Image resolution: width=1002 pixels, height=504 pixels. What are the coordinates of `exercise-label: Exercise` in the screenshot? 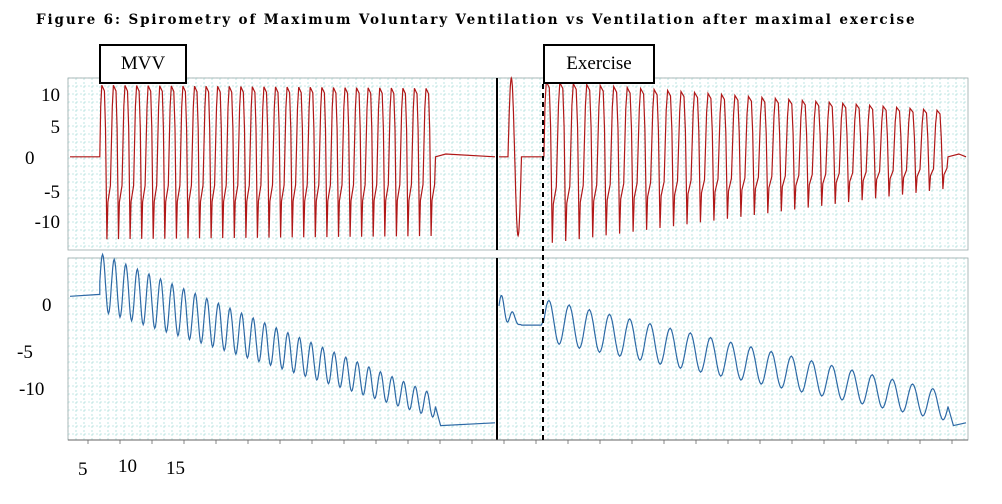 It's located at (599, 64).